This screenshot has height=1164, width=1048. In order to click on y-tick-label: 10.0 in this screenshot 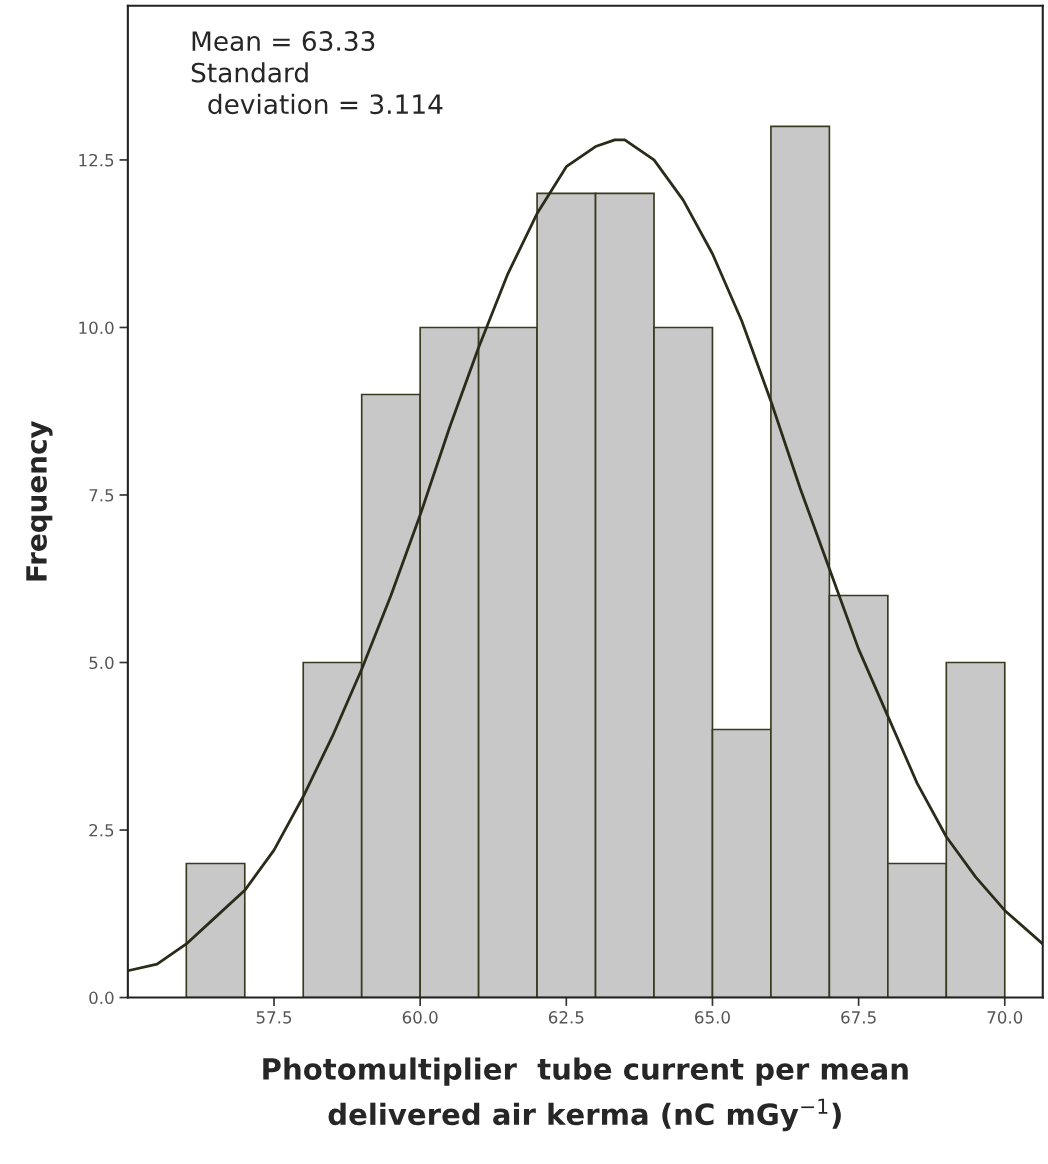, I will do `click(96, 328)`.